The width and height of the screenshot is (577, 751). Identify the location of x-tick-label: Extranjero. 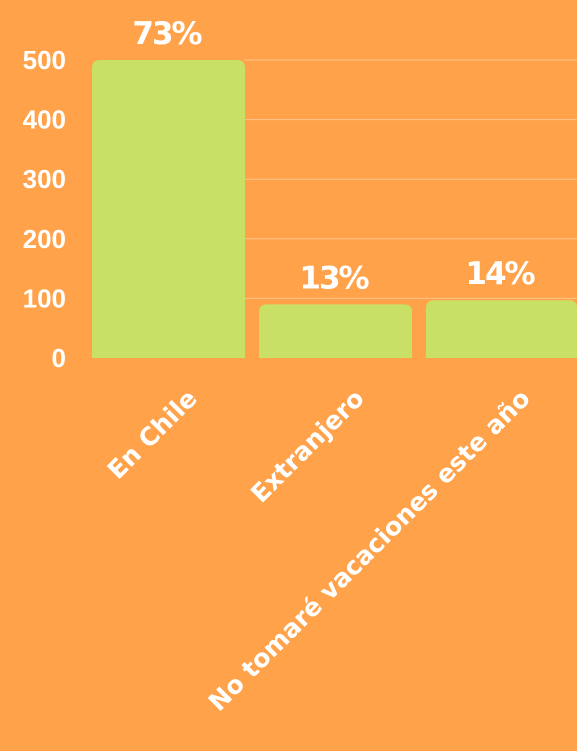
(307, 446).